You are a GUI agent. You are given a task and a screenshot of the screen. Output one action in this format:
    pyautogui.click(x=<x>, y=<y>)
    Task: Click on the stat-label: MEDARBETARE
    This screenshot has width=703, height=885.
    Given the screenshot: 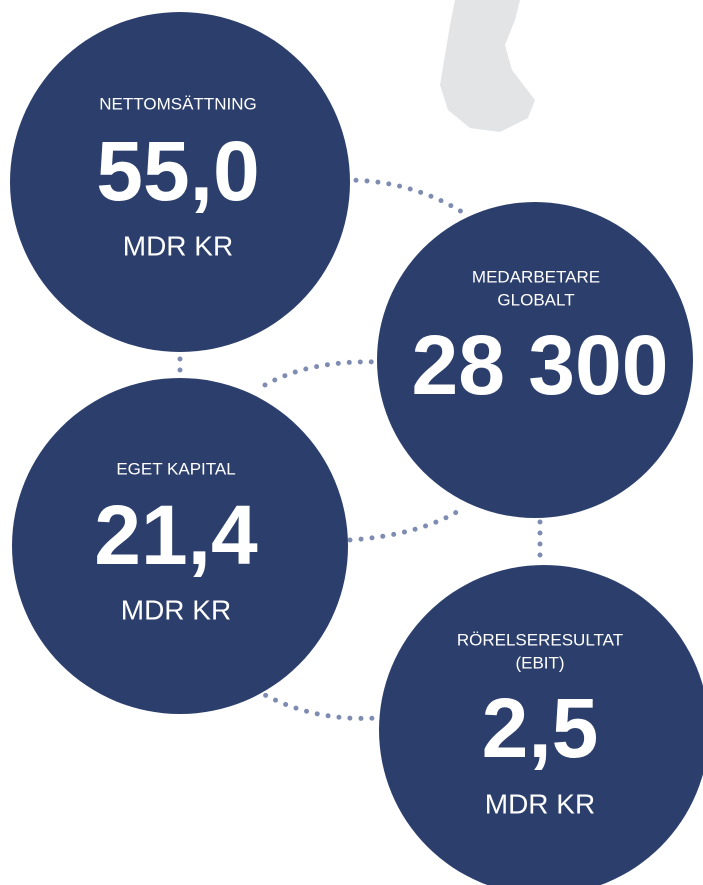 What is the action you would take?
    pyautogui.click(x=536, y=276)
    